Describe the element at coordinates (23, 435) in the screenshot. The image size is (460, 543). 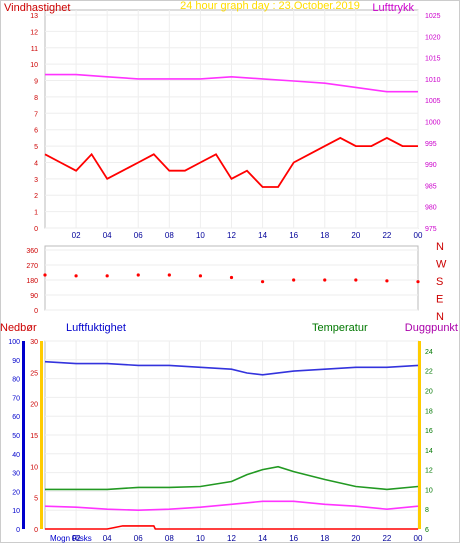
I see `nedbor-axis-bar` at that location.